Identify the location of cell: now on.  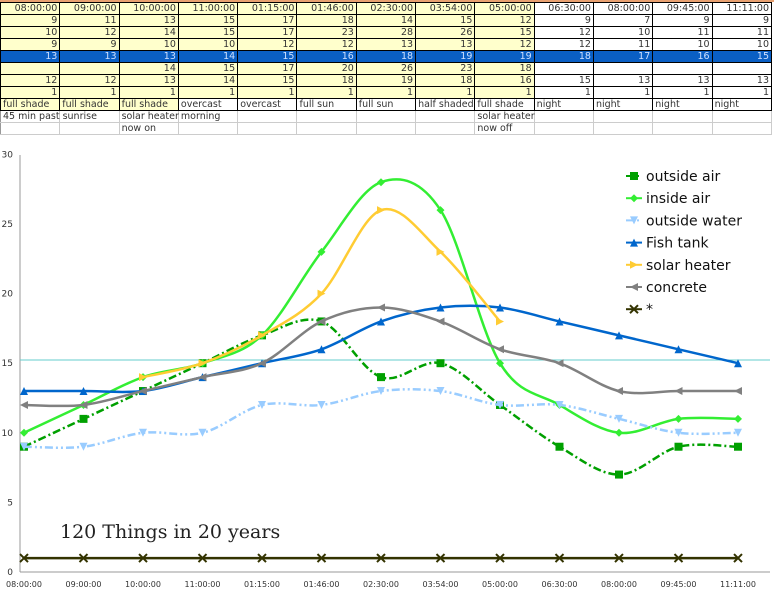
(148, 128).